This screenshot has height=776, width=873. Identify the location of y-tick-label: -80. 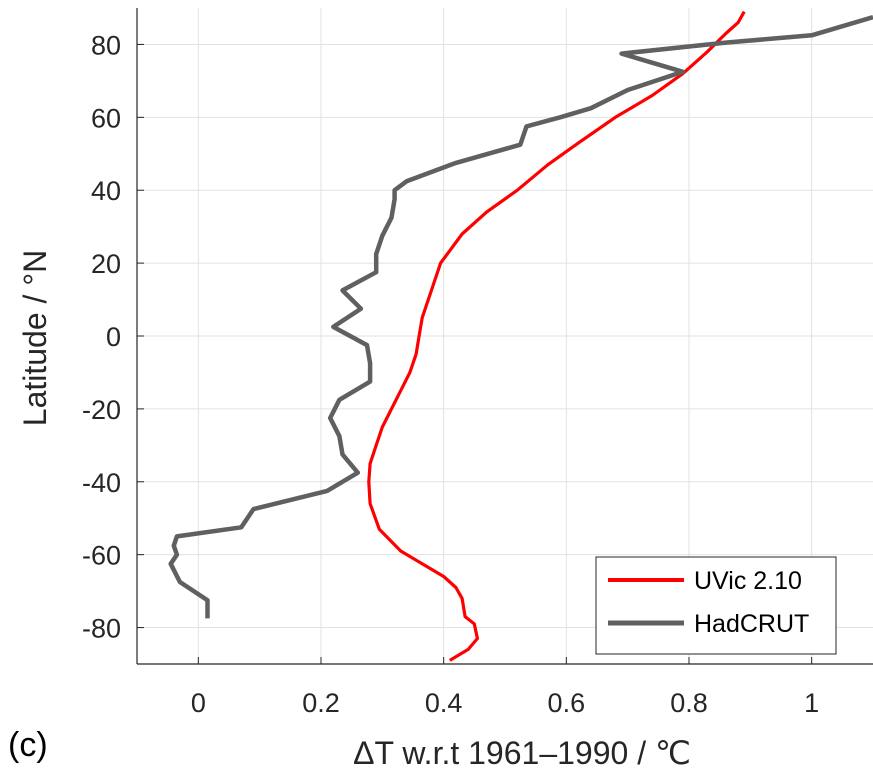
(101, 629).